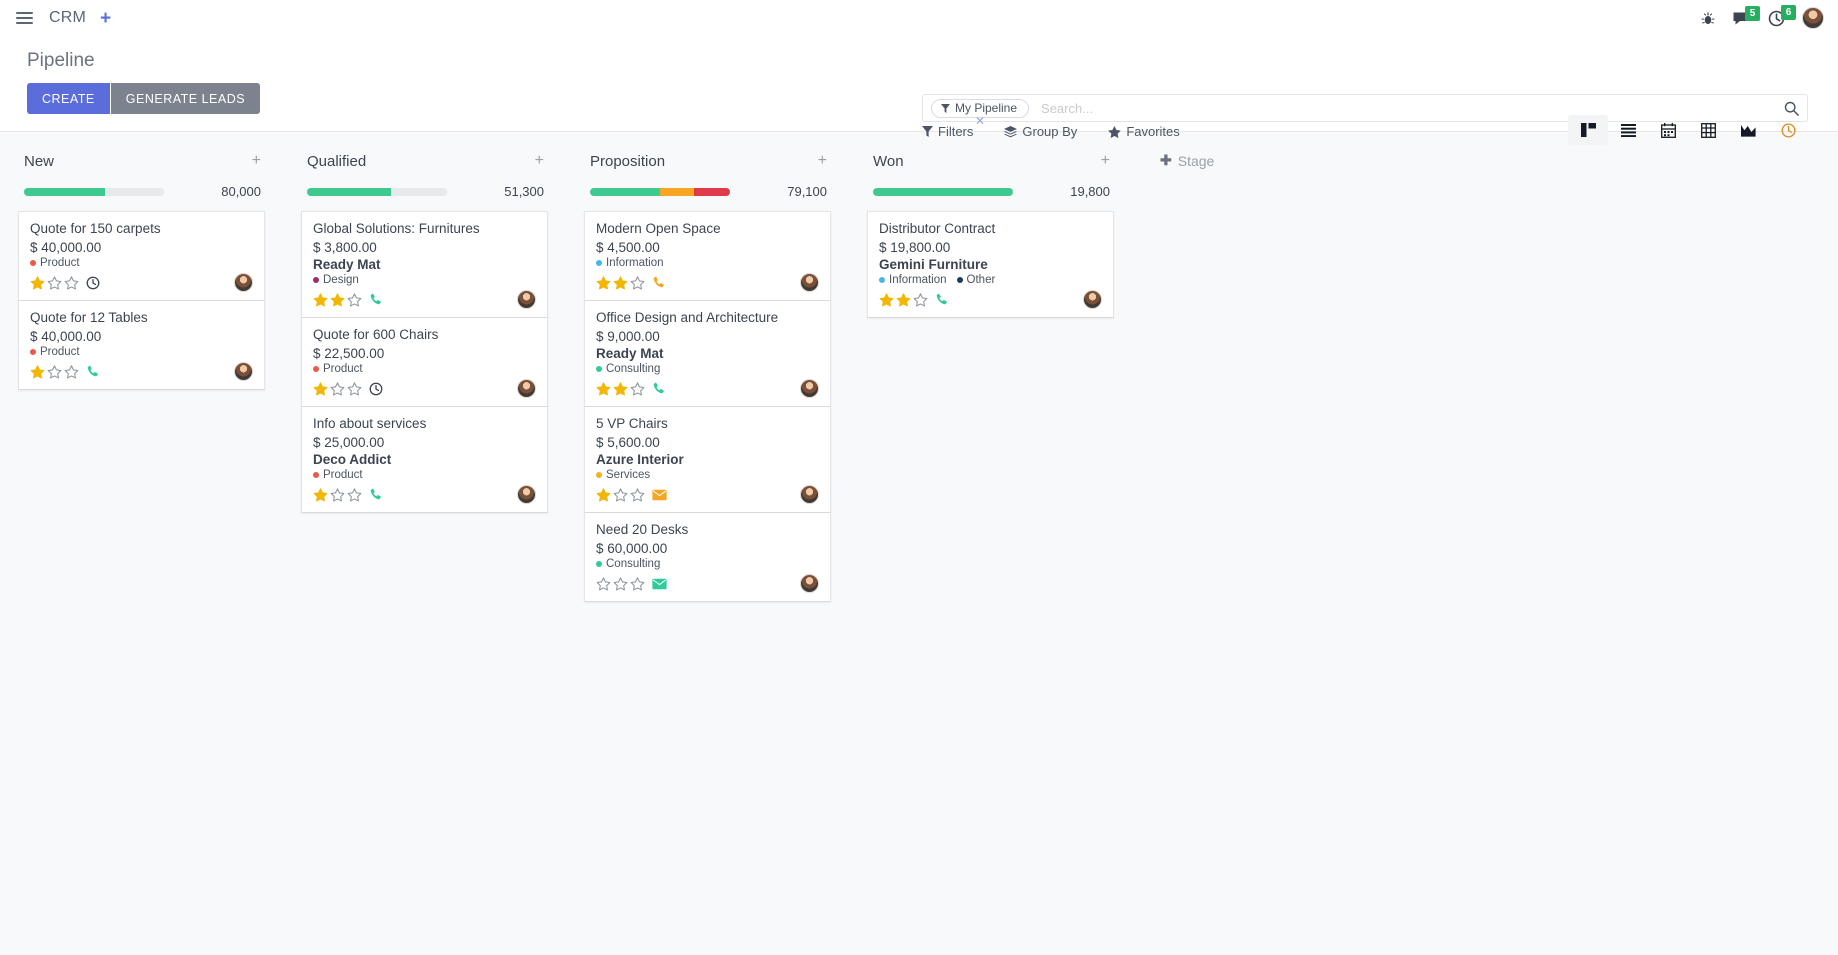 The image size is (1838, 955). What do you see at coordinates (707, 256) in the screenshot?
I see `kanban-card: Modern Open Space $ 4,500.00 Information` at bounding box center [707, 256].